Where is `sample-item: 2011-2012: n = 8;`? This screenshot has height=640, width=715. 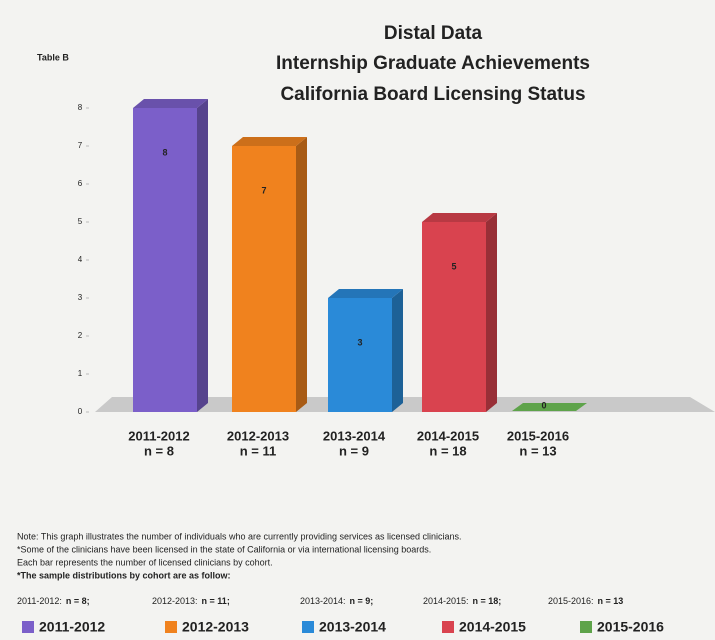
sample-item: 2011-2012: n = 8; is located at coordinates (53, 601).